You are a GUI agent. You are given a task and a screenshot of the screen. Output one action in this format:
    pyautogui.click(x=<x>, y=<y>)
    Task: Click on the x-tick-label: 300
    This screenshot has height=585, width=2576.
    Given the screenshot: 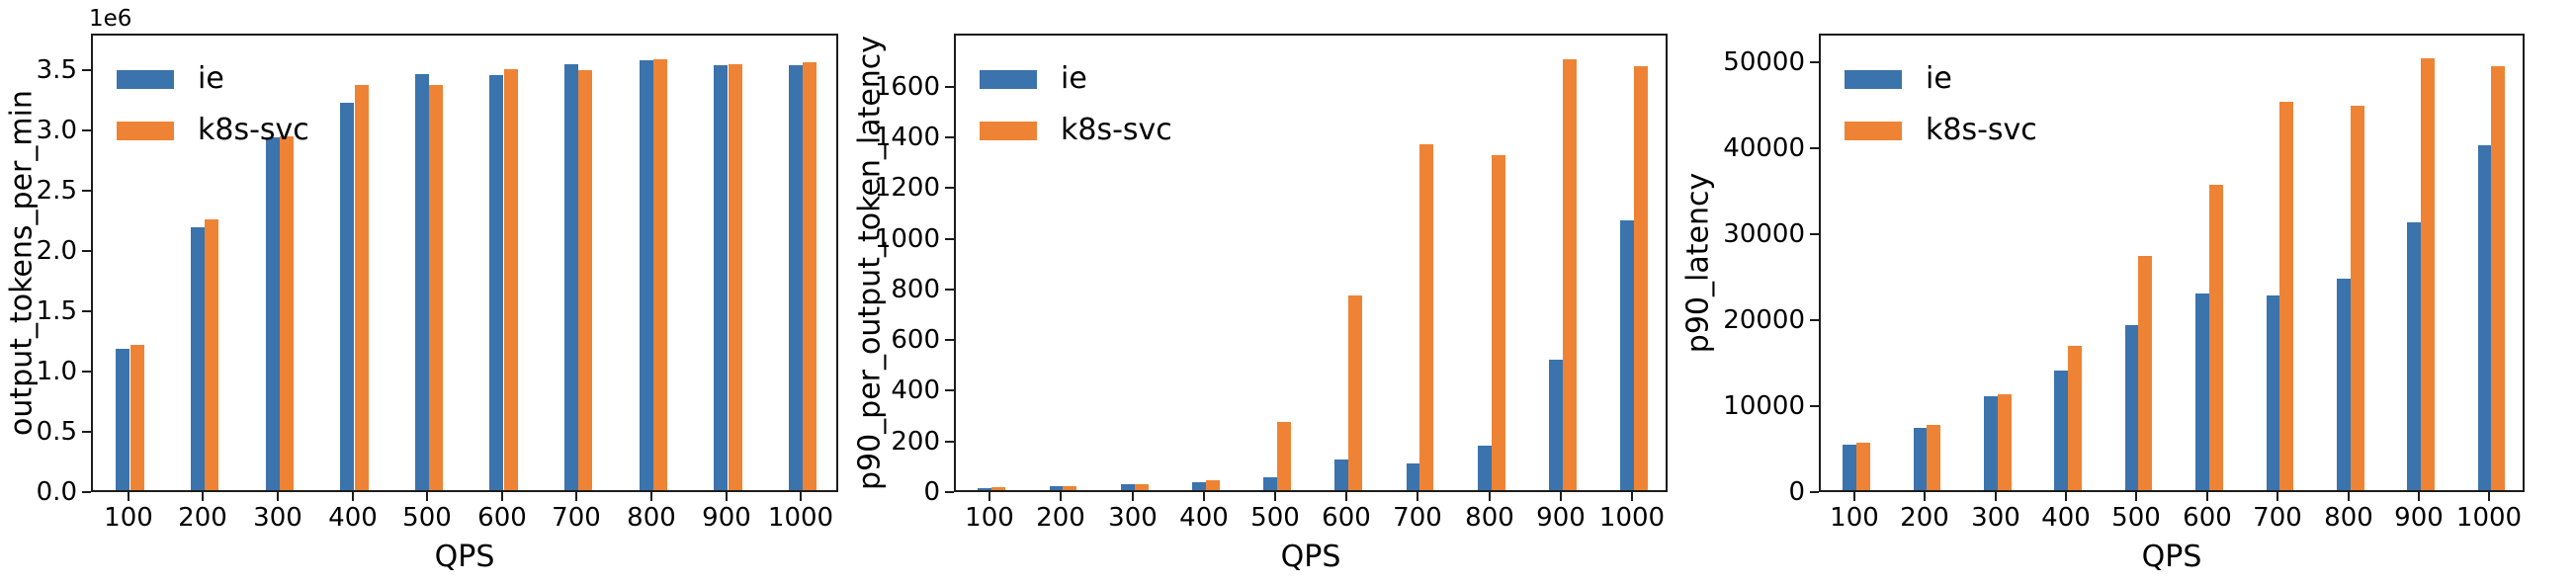 What is the action you would take?
    pyautogui.click(x=1133, y=518)
    